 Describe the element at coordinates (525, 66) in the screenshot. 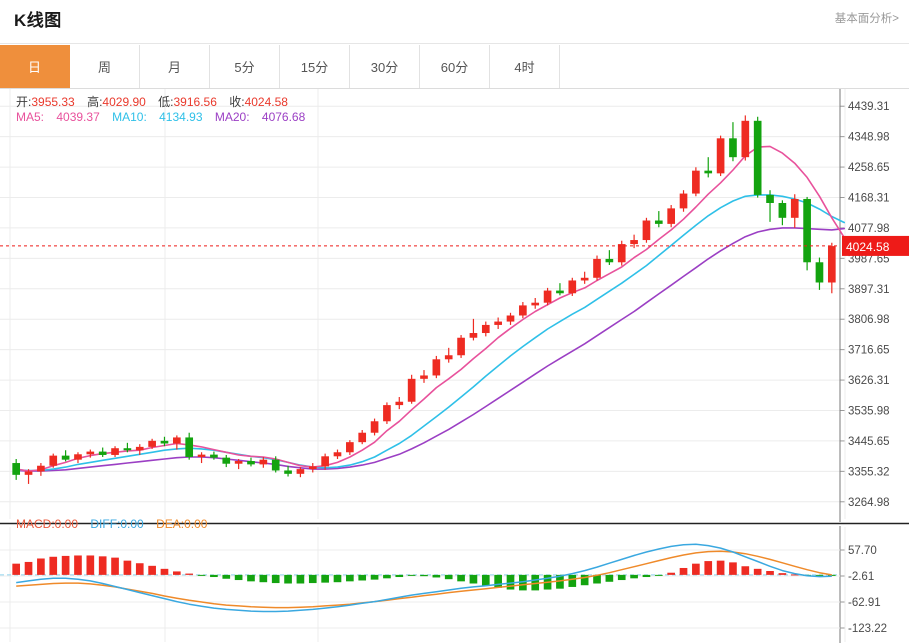

I see `tab-4hour: 4时` at that location.